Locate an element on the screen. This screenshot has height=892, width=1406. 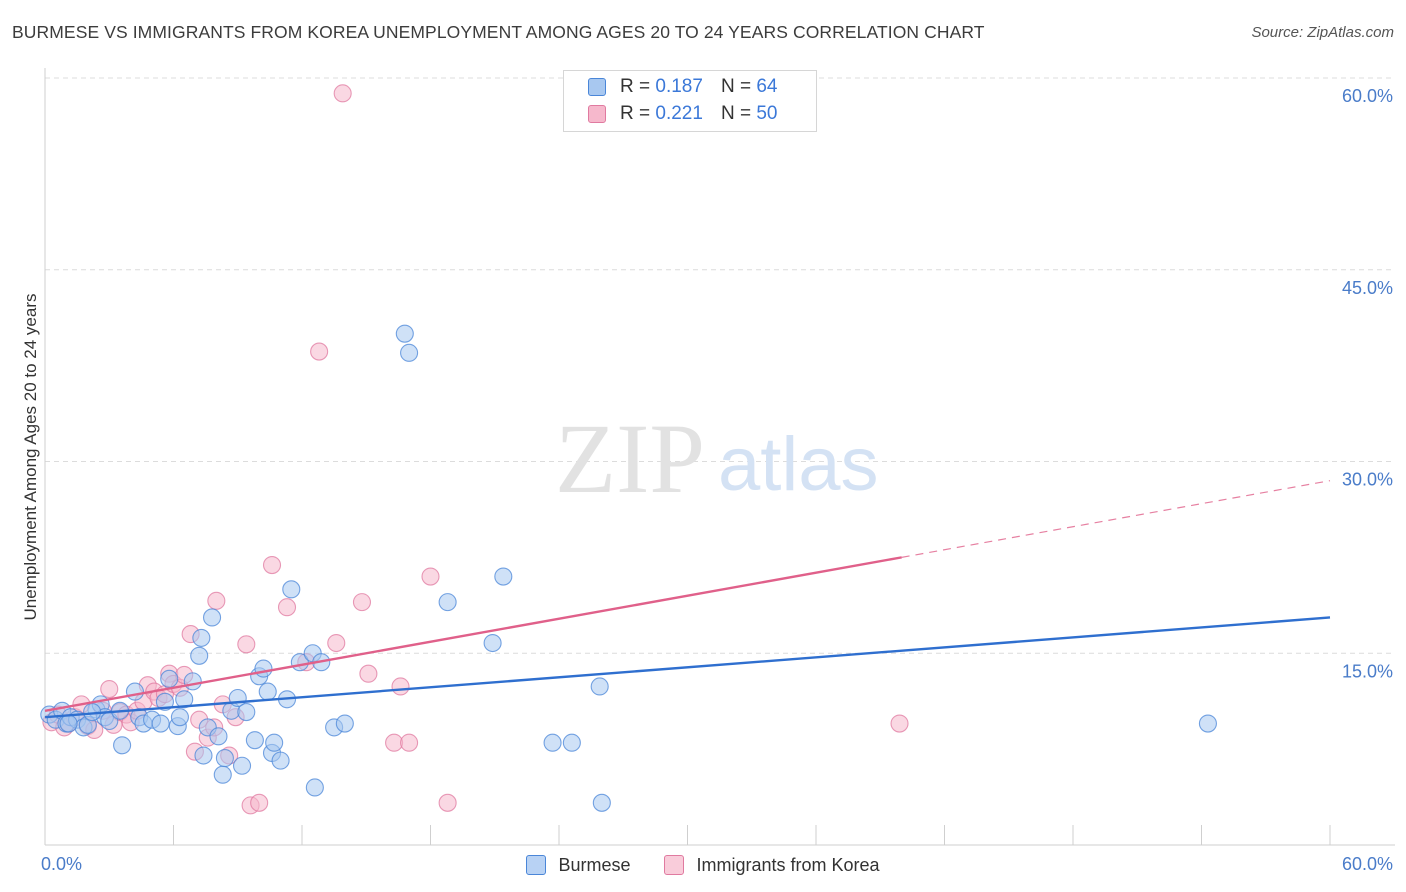
burmese-legend-swatch is located at coordinates (536, 865).